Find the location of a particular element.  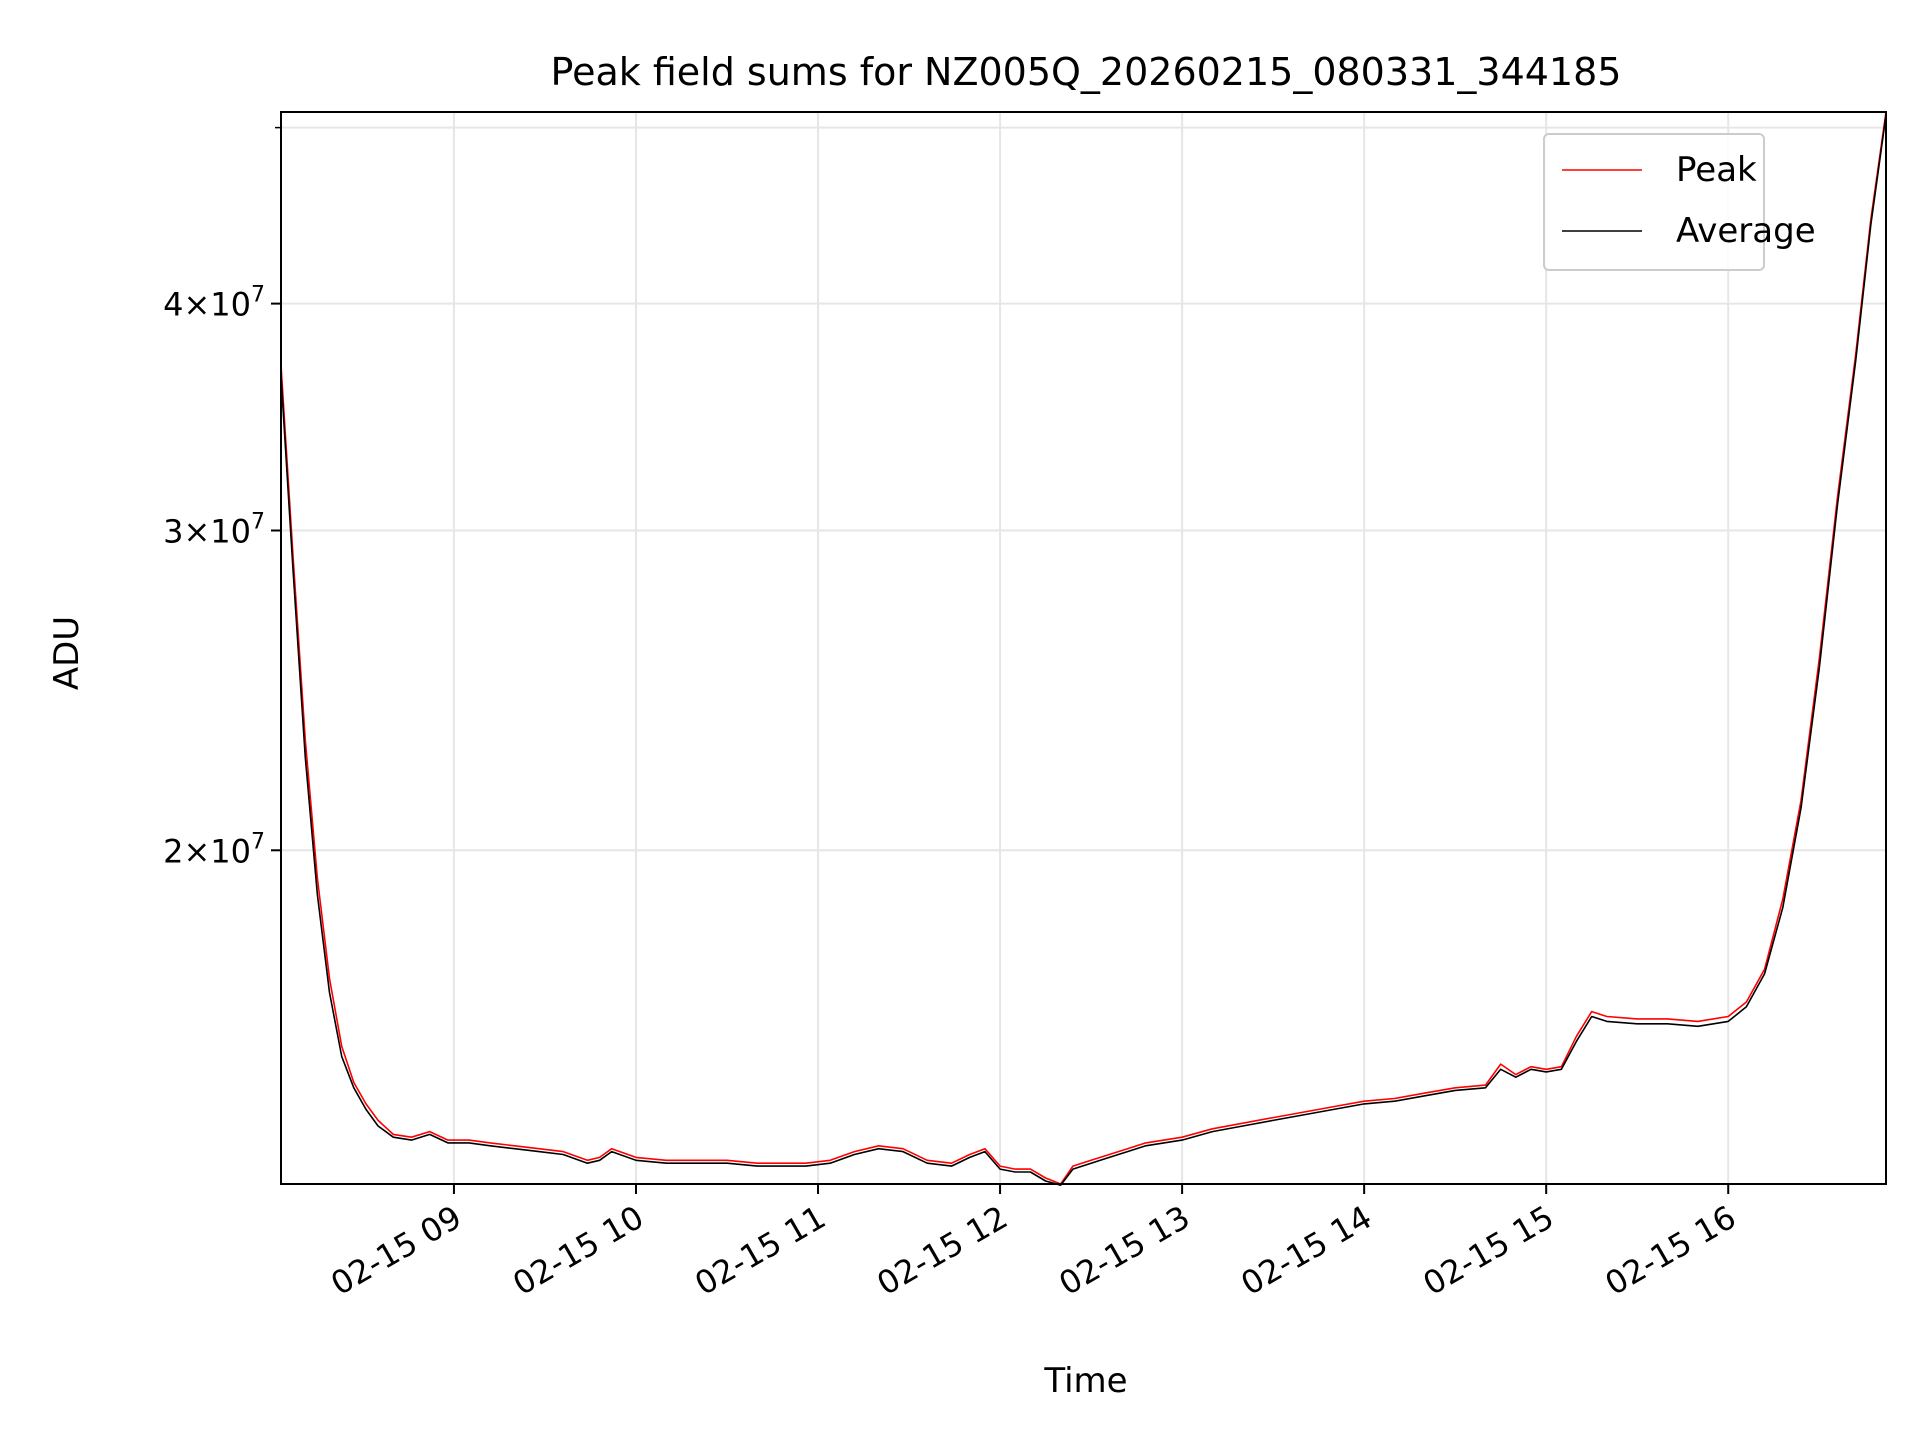

y-axis-label: ADU is located at coordinates (67, 653).